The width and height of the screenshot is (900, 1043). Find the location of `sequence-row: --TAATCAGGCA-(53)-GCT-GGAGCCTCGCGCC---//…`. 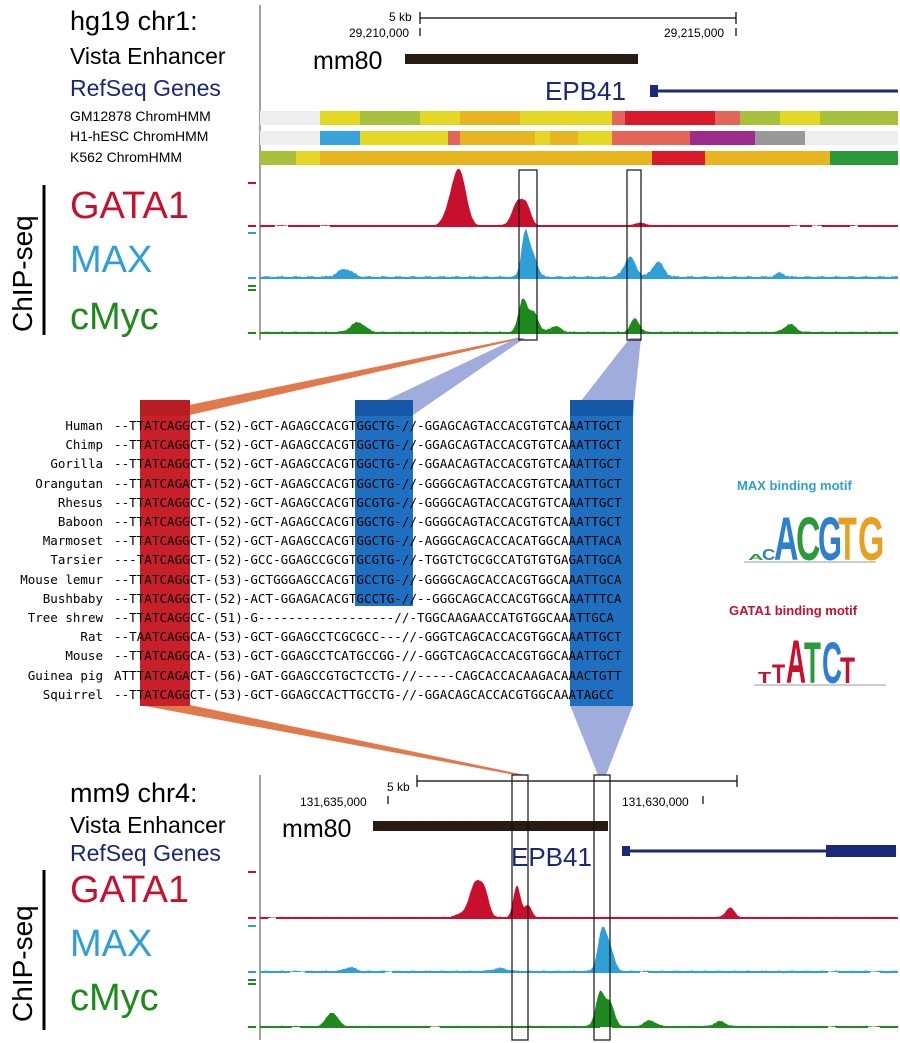

sequence-row: --TAATCAGGCA-(53)-GCT-GGAGCCTCGCGCC---//… is located at coordinates (368, 637).